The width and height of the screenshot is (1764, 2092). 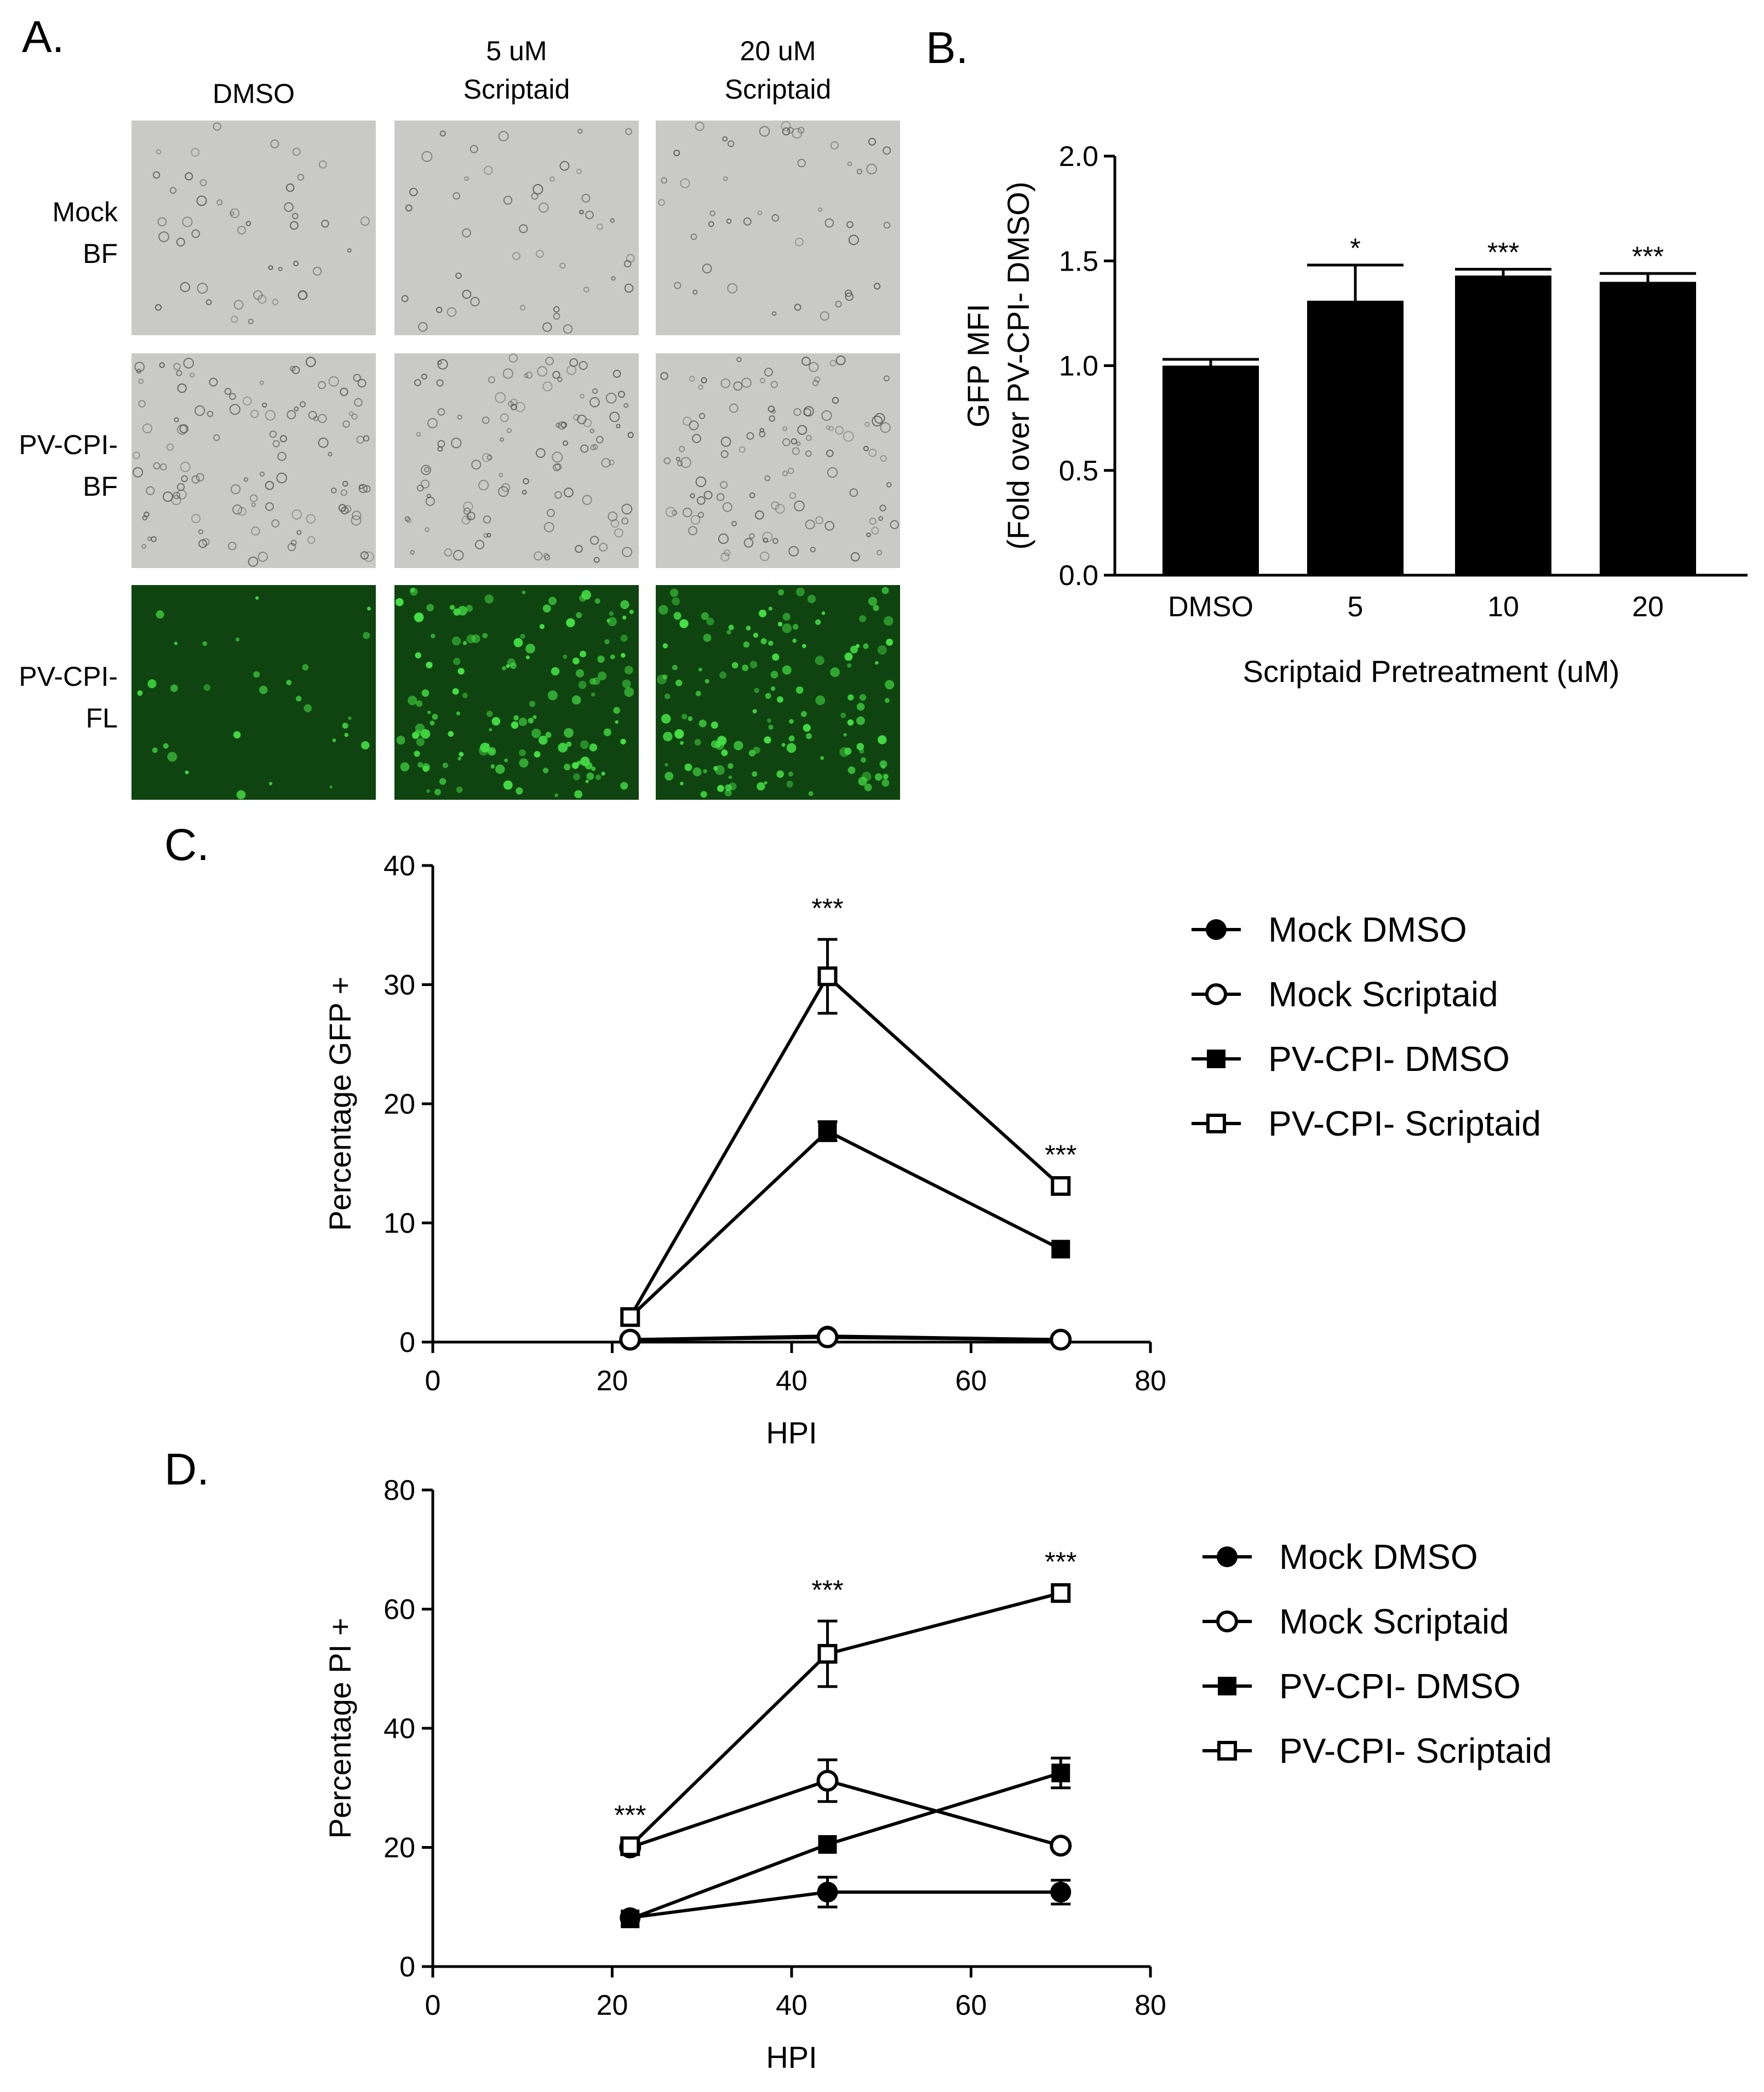 I want to click on column-header-line2: Scriptaid, so click(x=516, y=89).